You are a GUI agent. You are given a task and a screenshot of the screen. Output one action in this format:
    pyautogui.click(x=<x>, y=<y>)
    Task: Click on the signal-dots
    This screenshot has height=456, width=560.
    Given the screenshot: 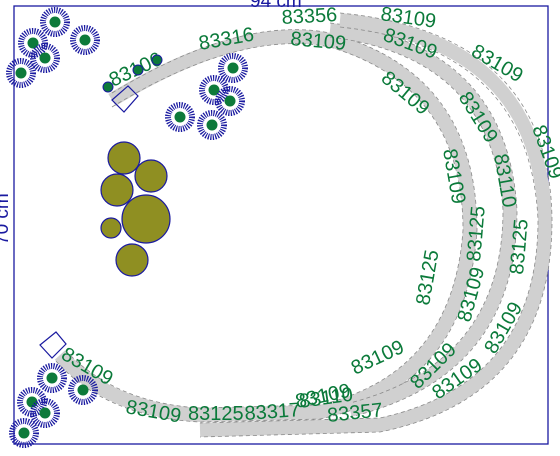 What is the action you would take?
    pyautogui.click(x=132, y=73)
    